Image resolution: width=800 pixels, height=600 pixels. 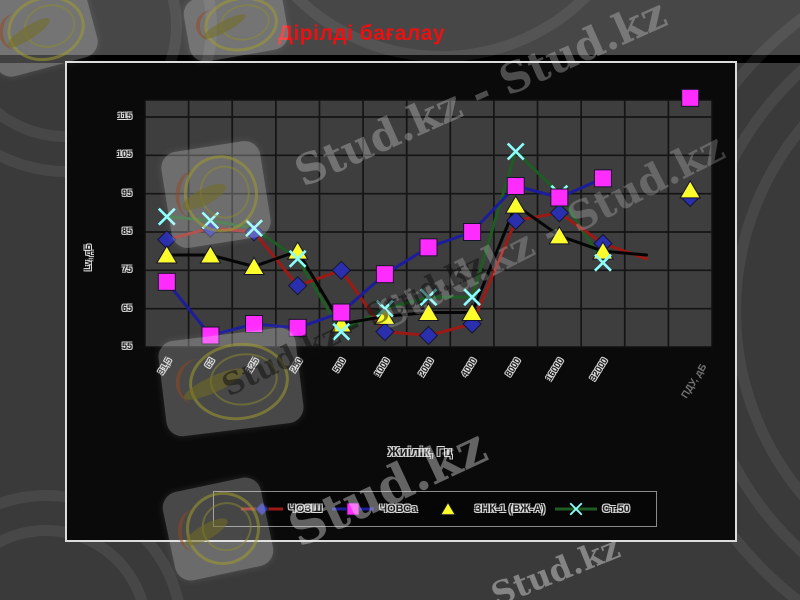 I want to click on y-tick-label: 85, so click(x=126, y=231).